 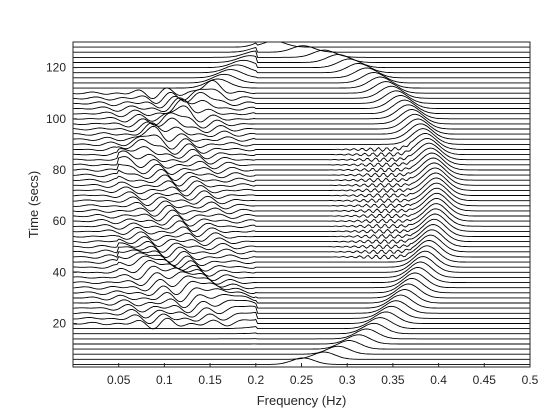 I want to click on x-tick-label: 0.5, so click(x=530, y=380).